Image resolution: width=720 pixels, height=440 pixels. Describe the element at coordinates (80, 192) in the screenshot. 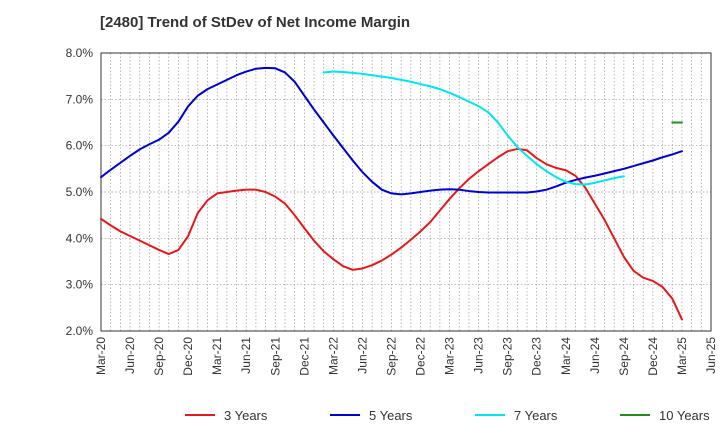

I see `y-tick-label: 5.0%` at that location.